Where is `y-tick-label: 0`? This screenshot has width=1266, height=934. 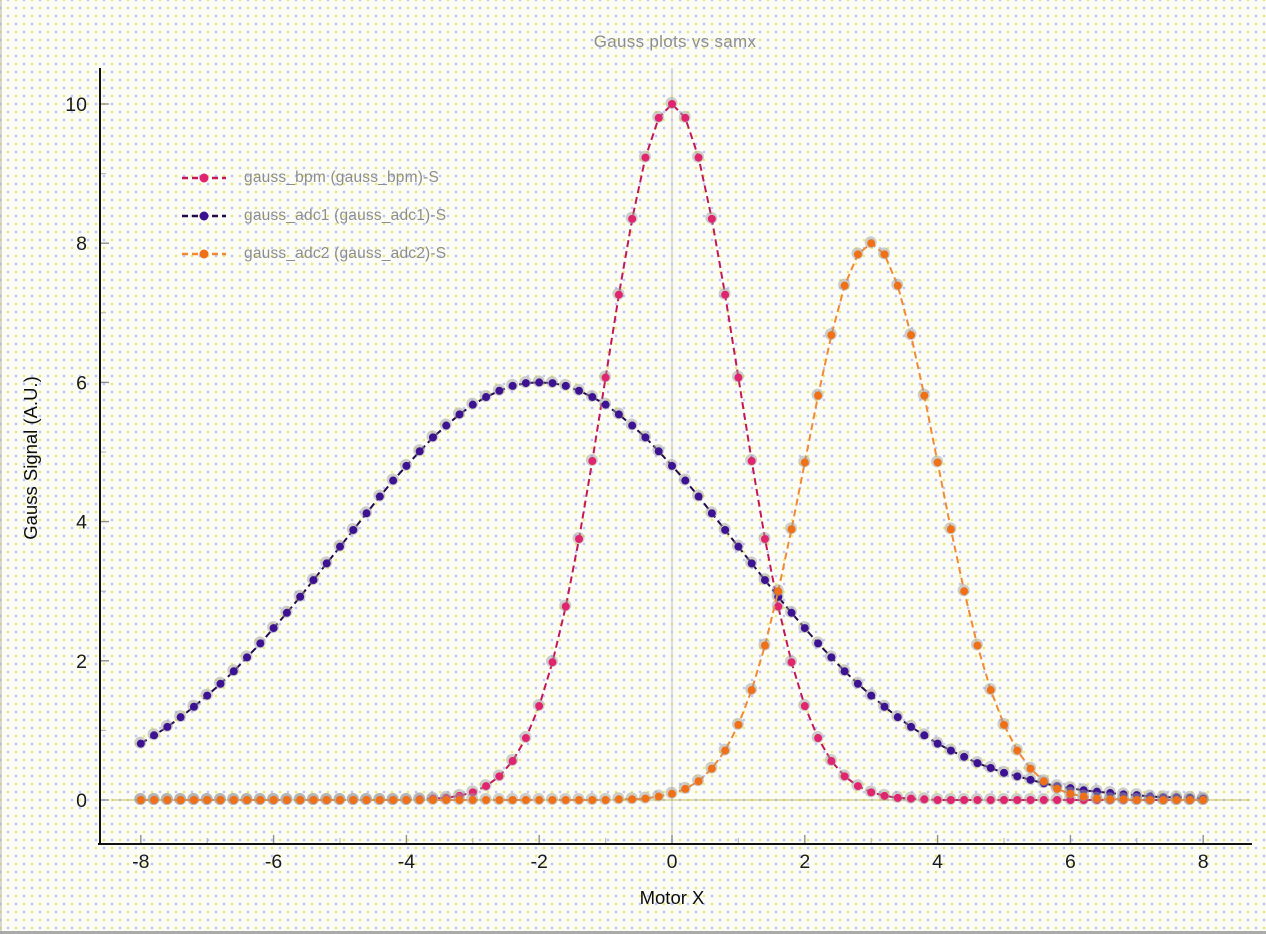
y-tick-label: 0 is located at coordinates (81, 801).